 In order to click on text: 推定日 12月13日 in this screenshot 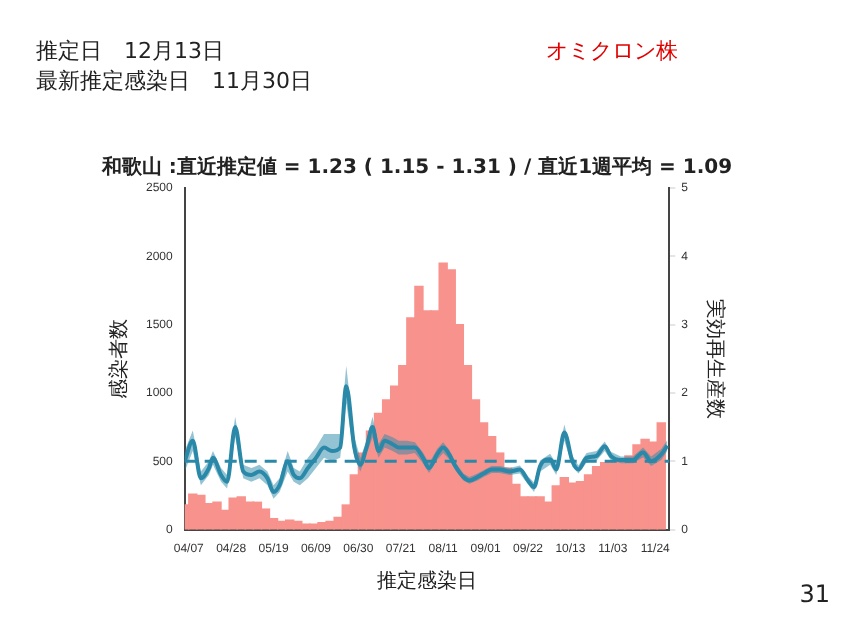, I will do `click(130, 51)`.